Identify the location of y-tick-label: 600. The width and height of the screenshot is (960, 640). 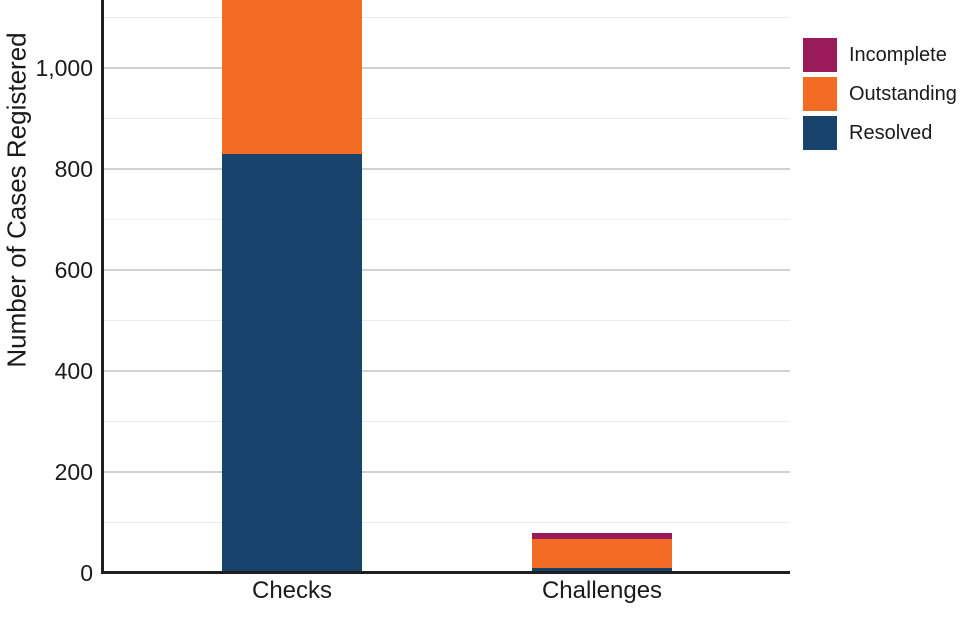
(73, 270).